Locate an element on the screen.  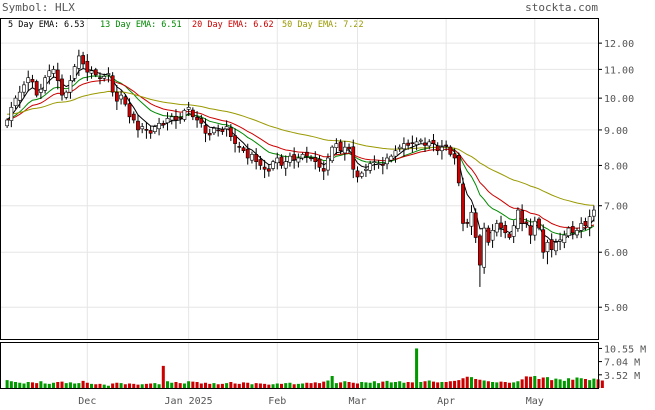
date-axis-label: Apr is located at coordinates (446, 401).